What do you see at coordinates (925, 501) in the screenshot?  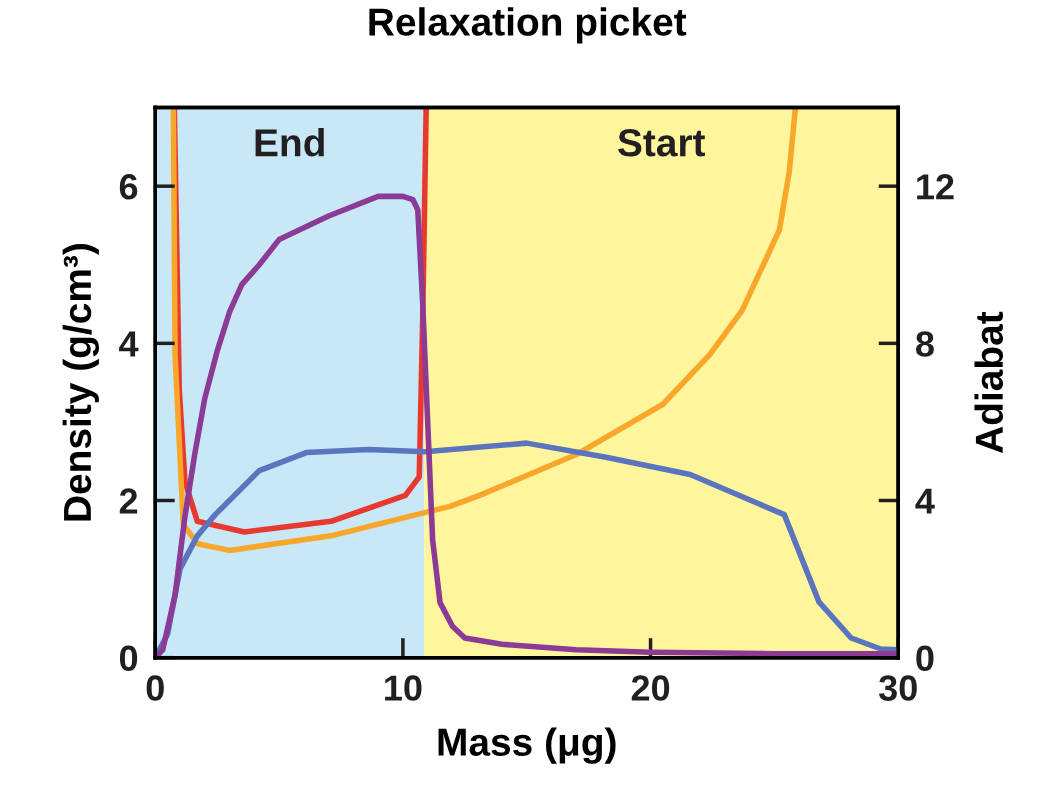 I see `y2-tick-label: 4` at bounding box center [925, 501].